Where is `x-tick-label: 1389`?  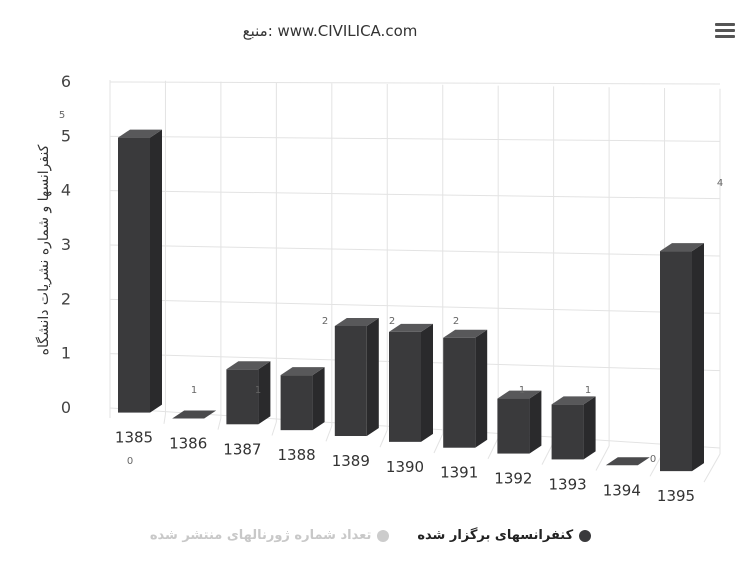 x-tick-label: 1389 is located at coordinates (351, 461).